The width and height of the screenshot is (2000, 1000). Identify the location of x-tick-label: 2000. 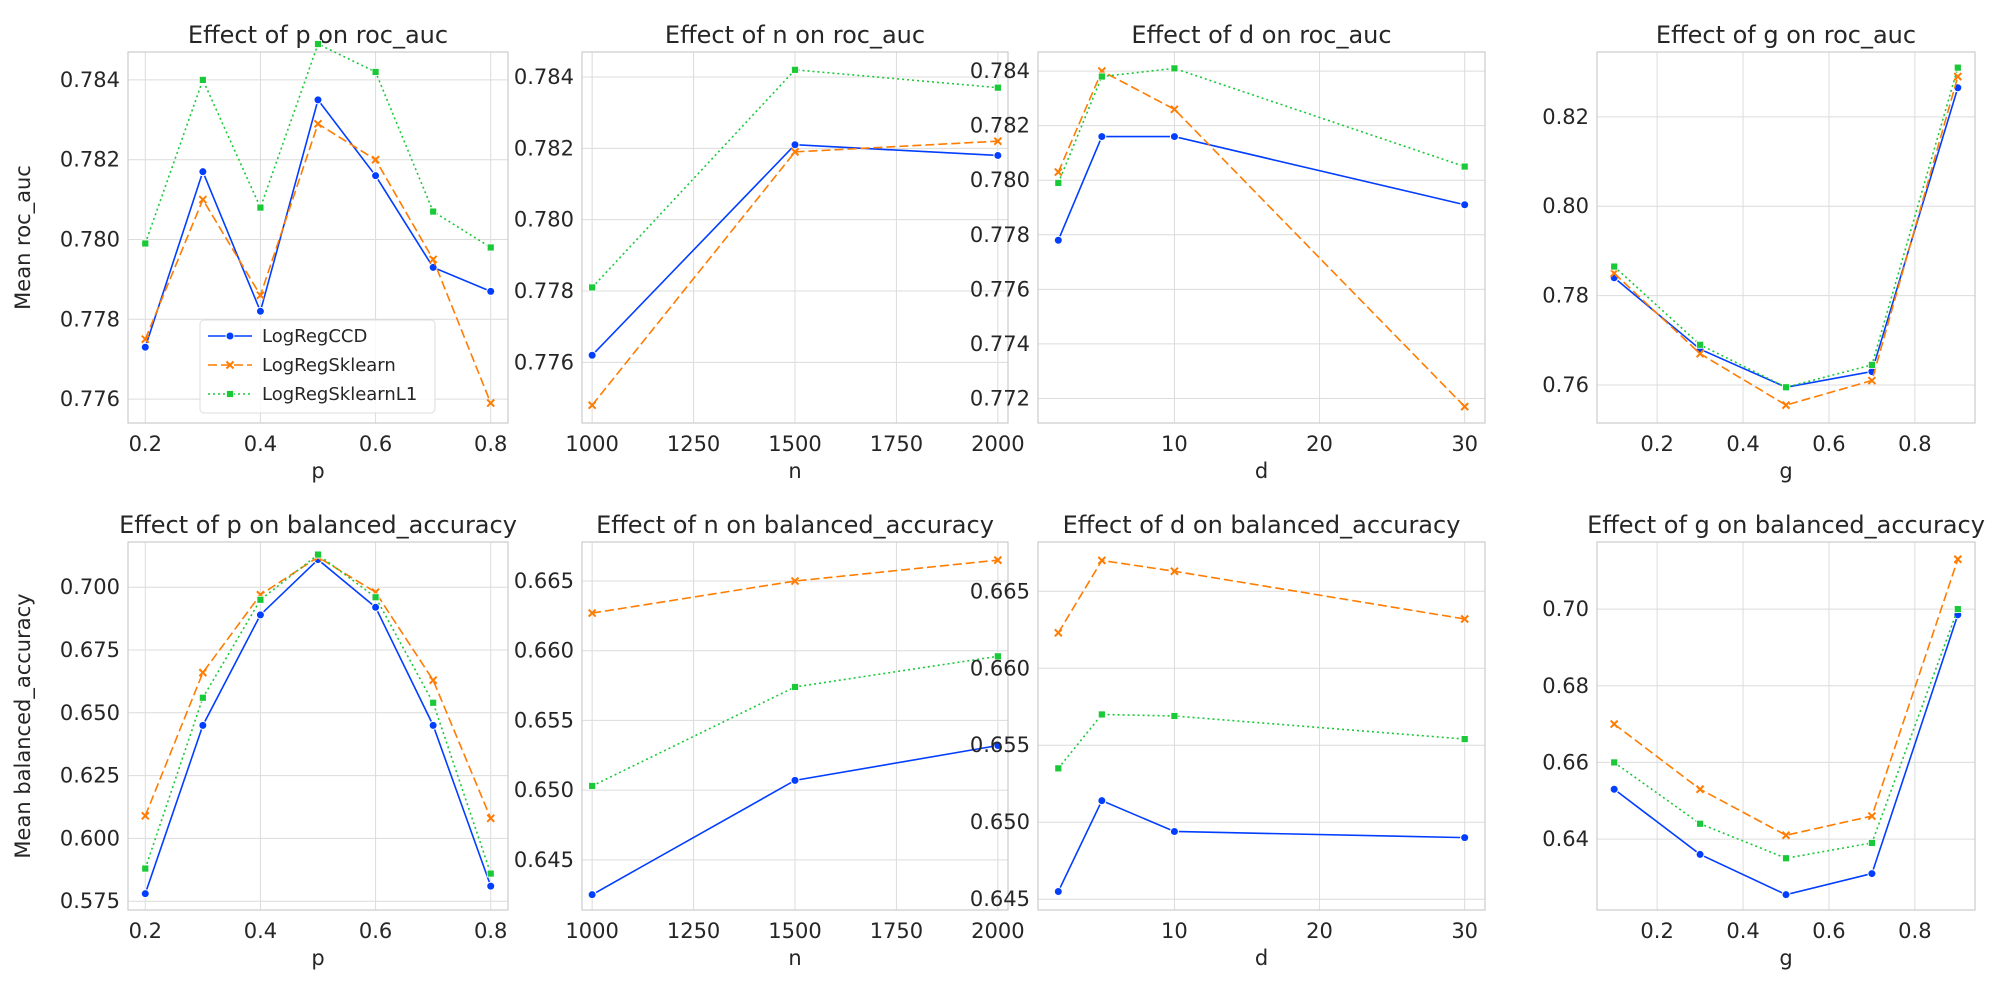
(997, 444).